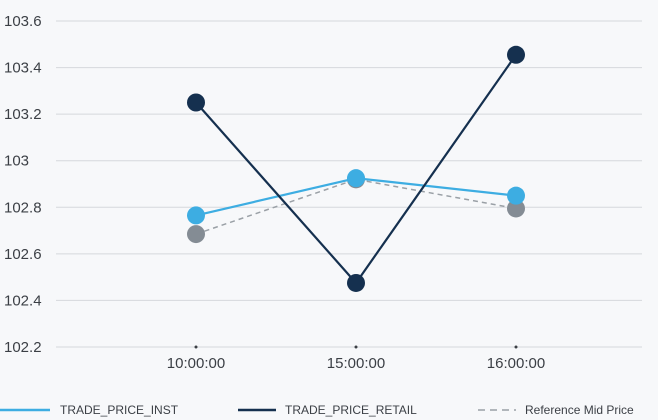  I want to click on y-tick-label: 102.8, so click(23, 207).